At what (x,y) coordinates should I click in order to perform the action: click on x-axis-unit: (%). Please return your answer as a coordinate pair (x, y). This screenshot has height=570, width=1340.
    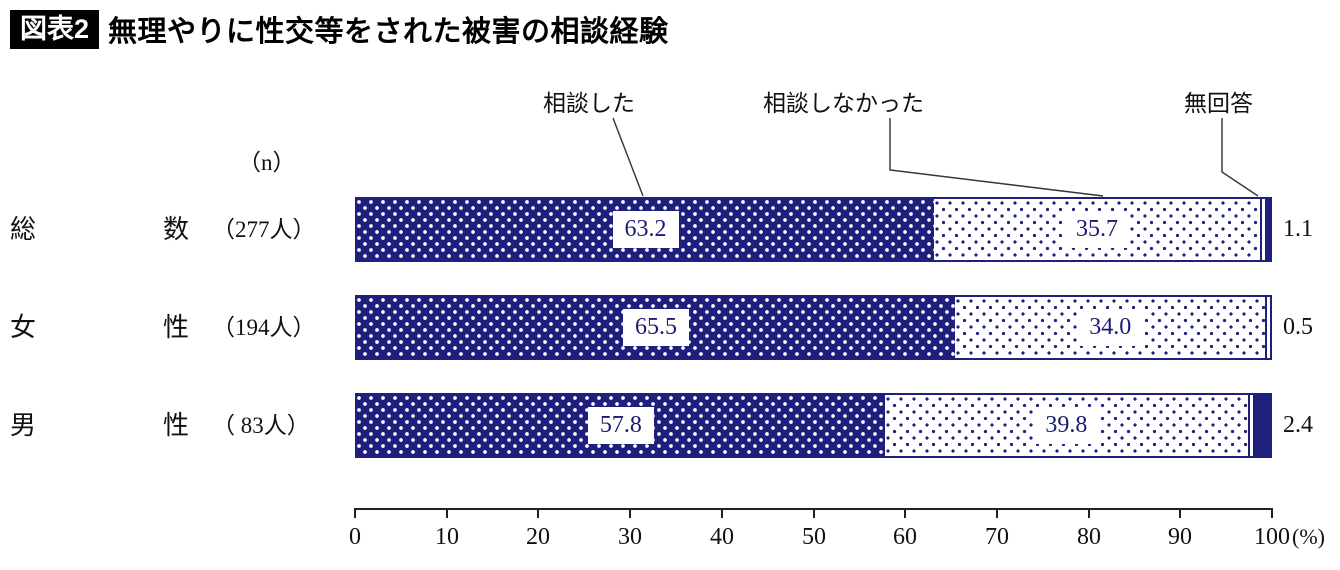
    Looking at the image, I should click on (1308, 536).